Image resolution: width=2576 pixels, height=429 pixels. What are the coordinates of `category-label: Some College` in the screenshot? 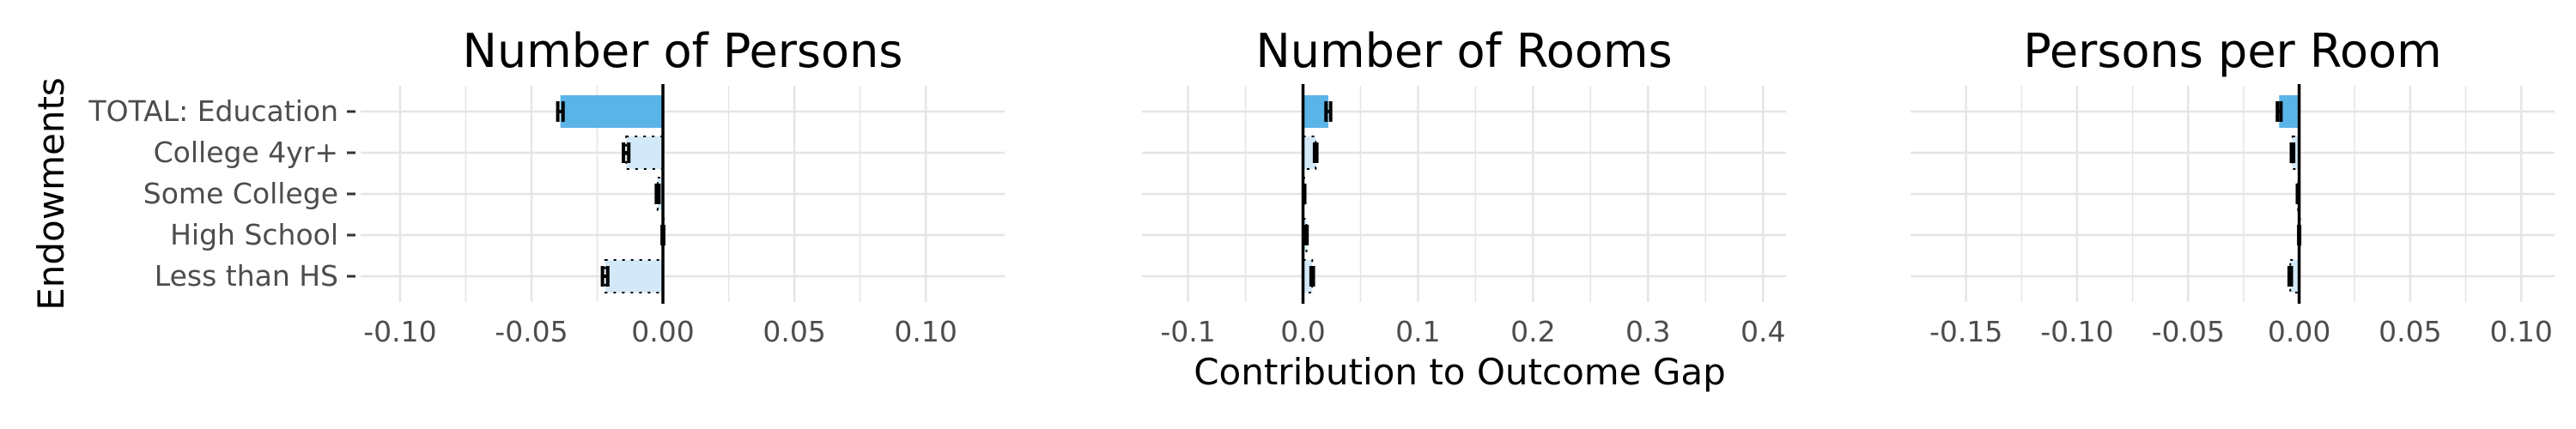 It's located at (240, 194).